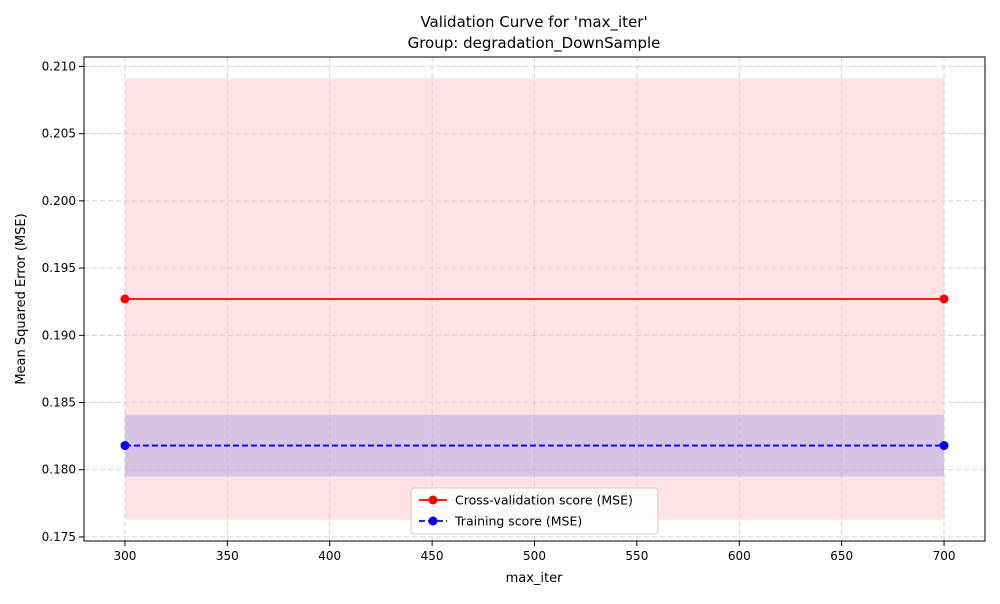 Image resolution: width=1000 pixels, height=604 pixels. I want to click on legend-marker-cv, so click(433, 500).